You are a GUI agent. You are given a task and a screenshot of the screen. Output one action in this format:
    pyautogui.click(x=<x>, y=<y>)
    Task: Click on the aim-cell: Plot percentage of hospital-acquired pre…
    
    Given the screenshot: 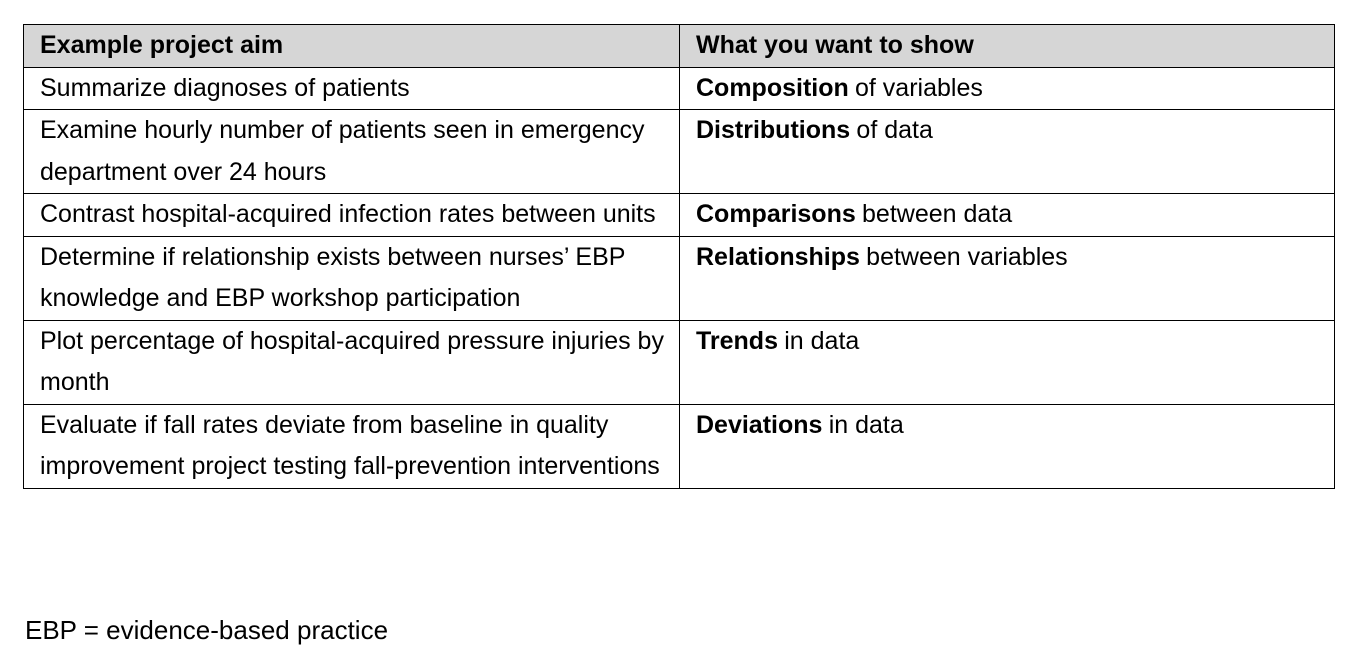 What is the action you would take?
    pyautogui.click(x=351, y=362)
    